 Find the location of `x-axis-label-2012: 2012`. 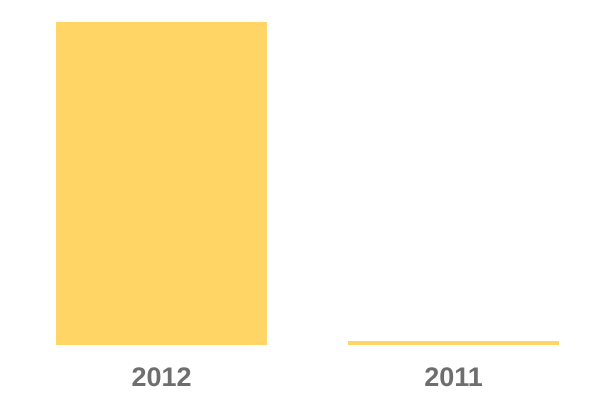

x-axis-label-2012: 2012 is located at coordinates (161, 377).